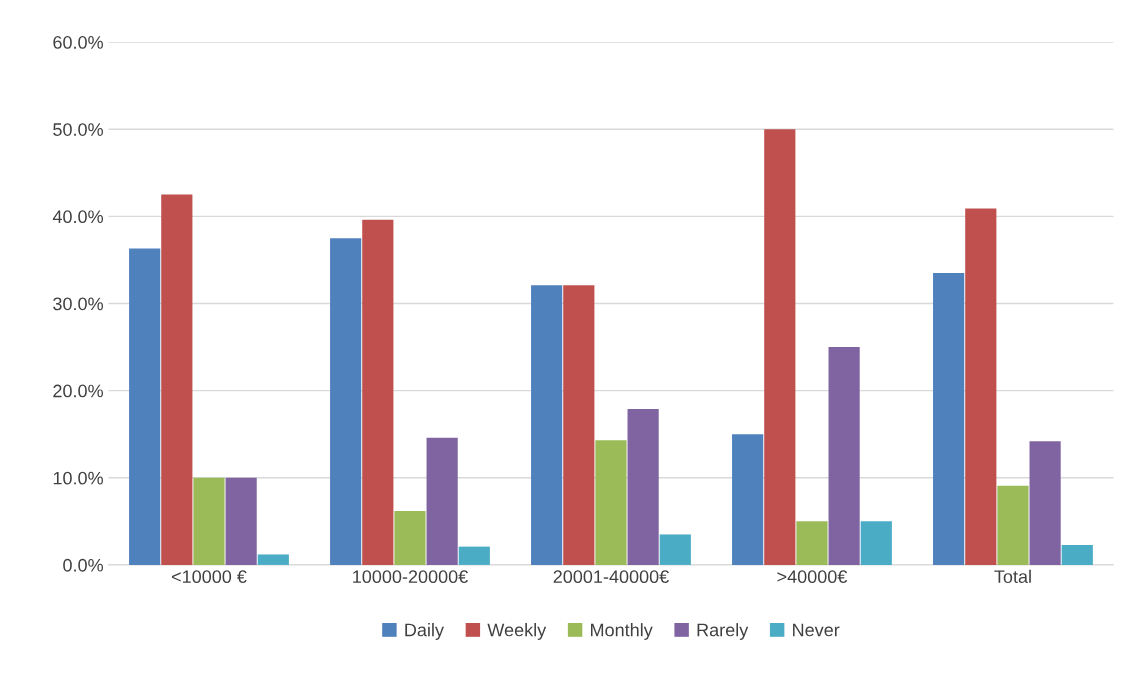  I want to click on x-tick-label: 10000-20000€, so click(410, 577).